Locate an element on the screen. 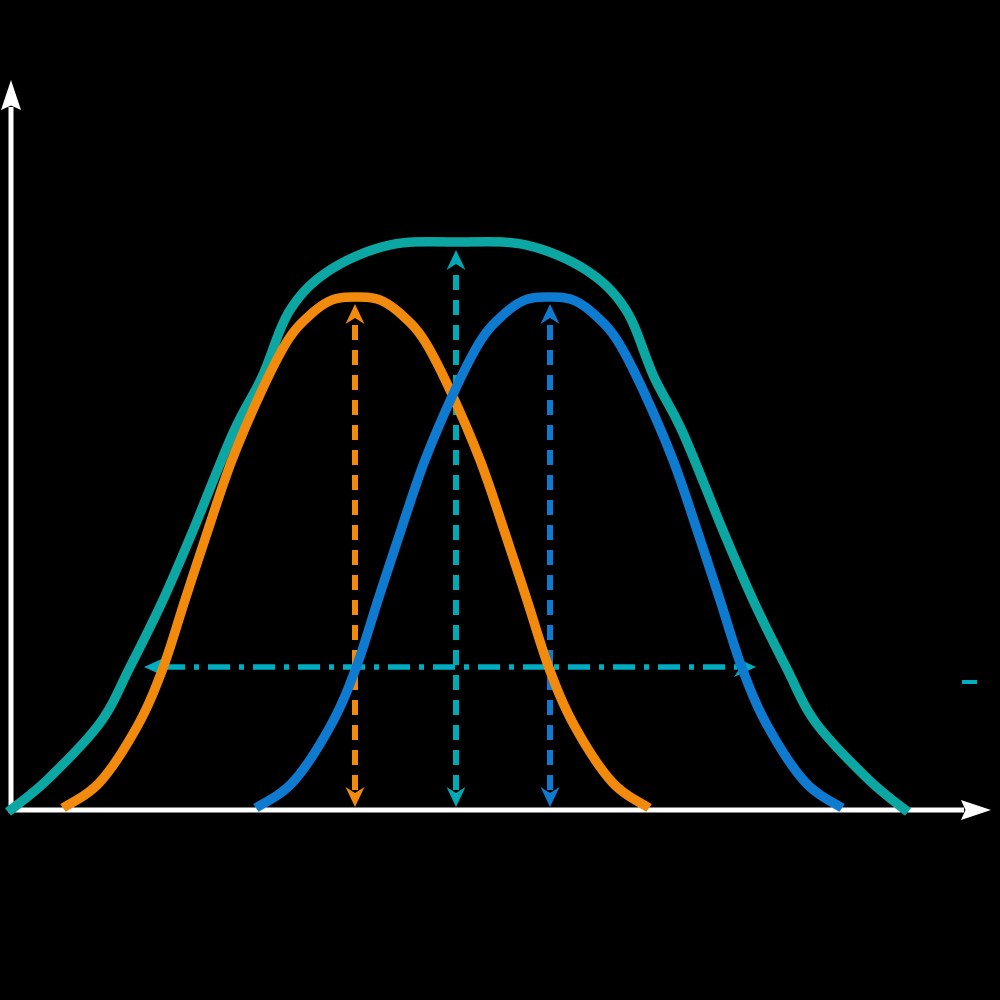 This screenshot has height=1000, width=1000. stray-dash is located at coordinates (969, 682).